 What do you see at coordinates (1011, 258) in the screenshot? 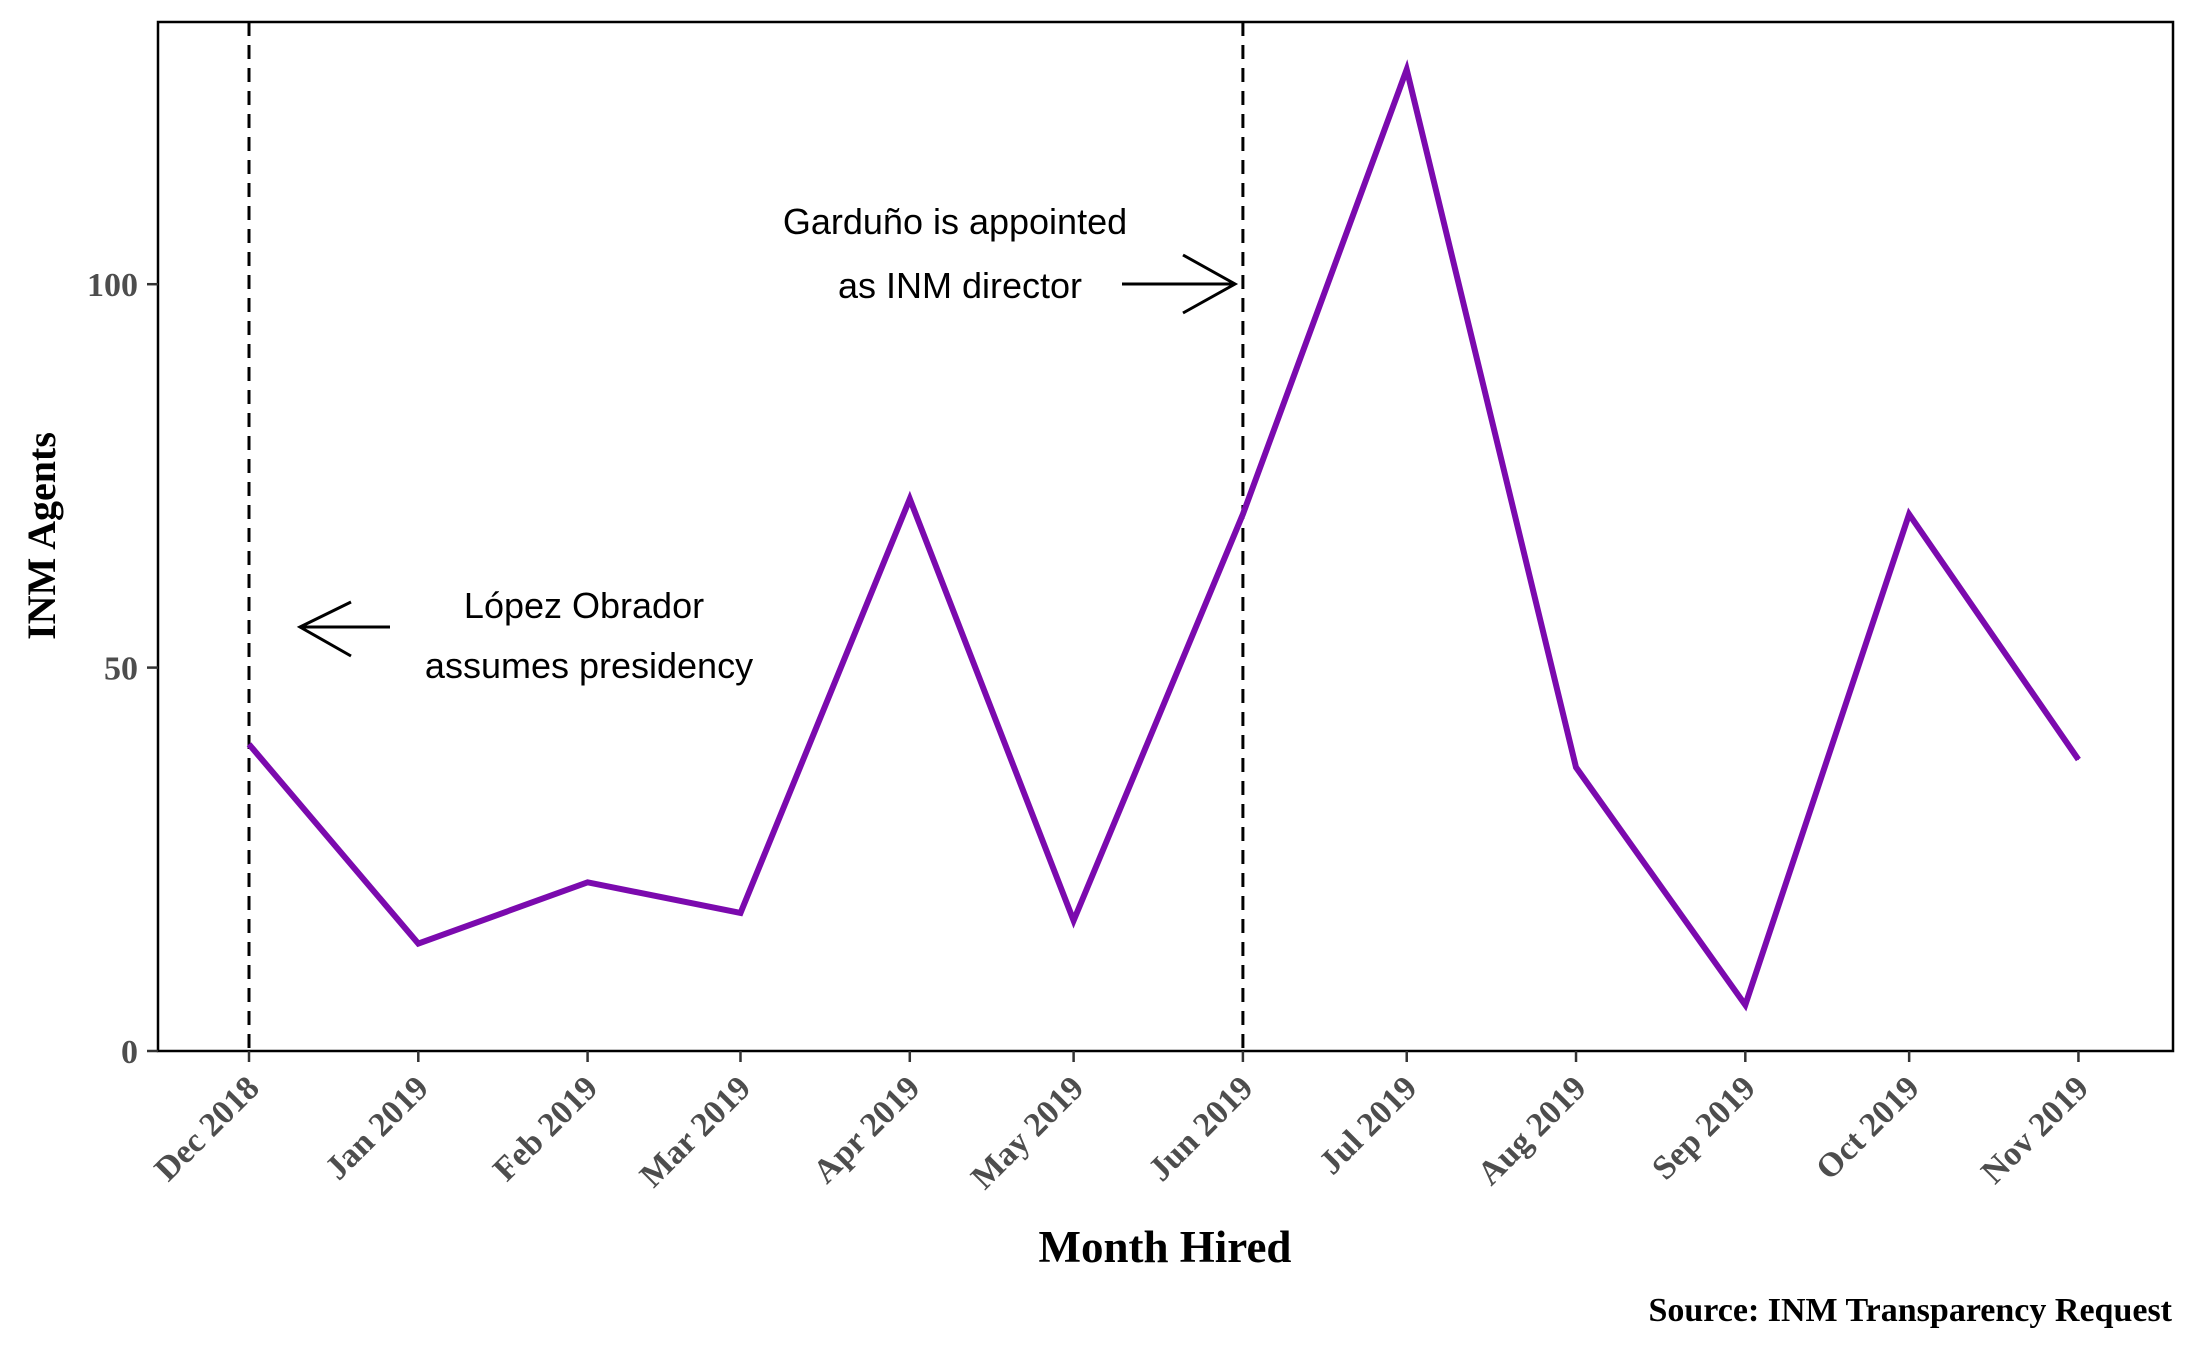
I see `annotation-garduno: Garduño is appointed as INM director` at bounding box center [1011, 258].